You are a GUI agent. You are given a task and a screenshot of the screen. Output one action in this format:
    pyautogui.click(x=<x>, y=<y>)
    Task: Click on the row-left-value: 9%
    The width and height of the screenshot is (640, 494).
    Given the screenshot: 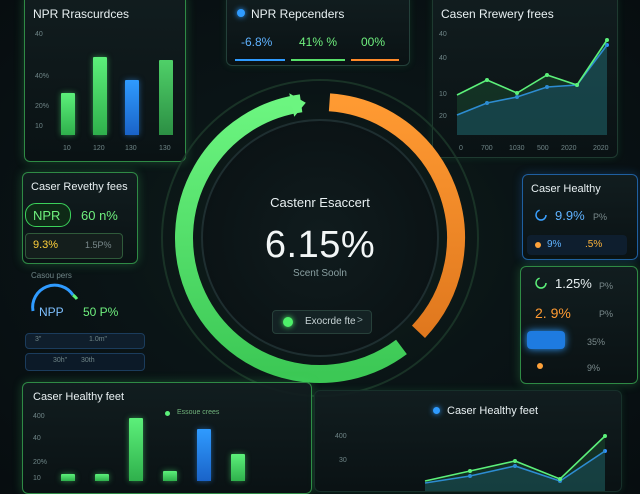 What is the action you would take?
    pyautogui.click(x=554, y=244)
    